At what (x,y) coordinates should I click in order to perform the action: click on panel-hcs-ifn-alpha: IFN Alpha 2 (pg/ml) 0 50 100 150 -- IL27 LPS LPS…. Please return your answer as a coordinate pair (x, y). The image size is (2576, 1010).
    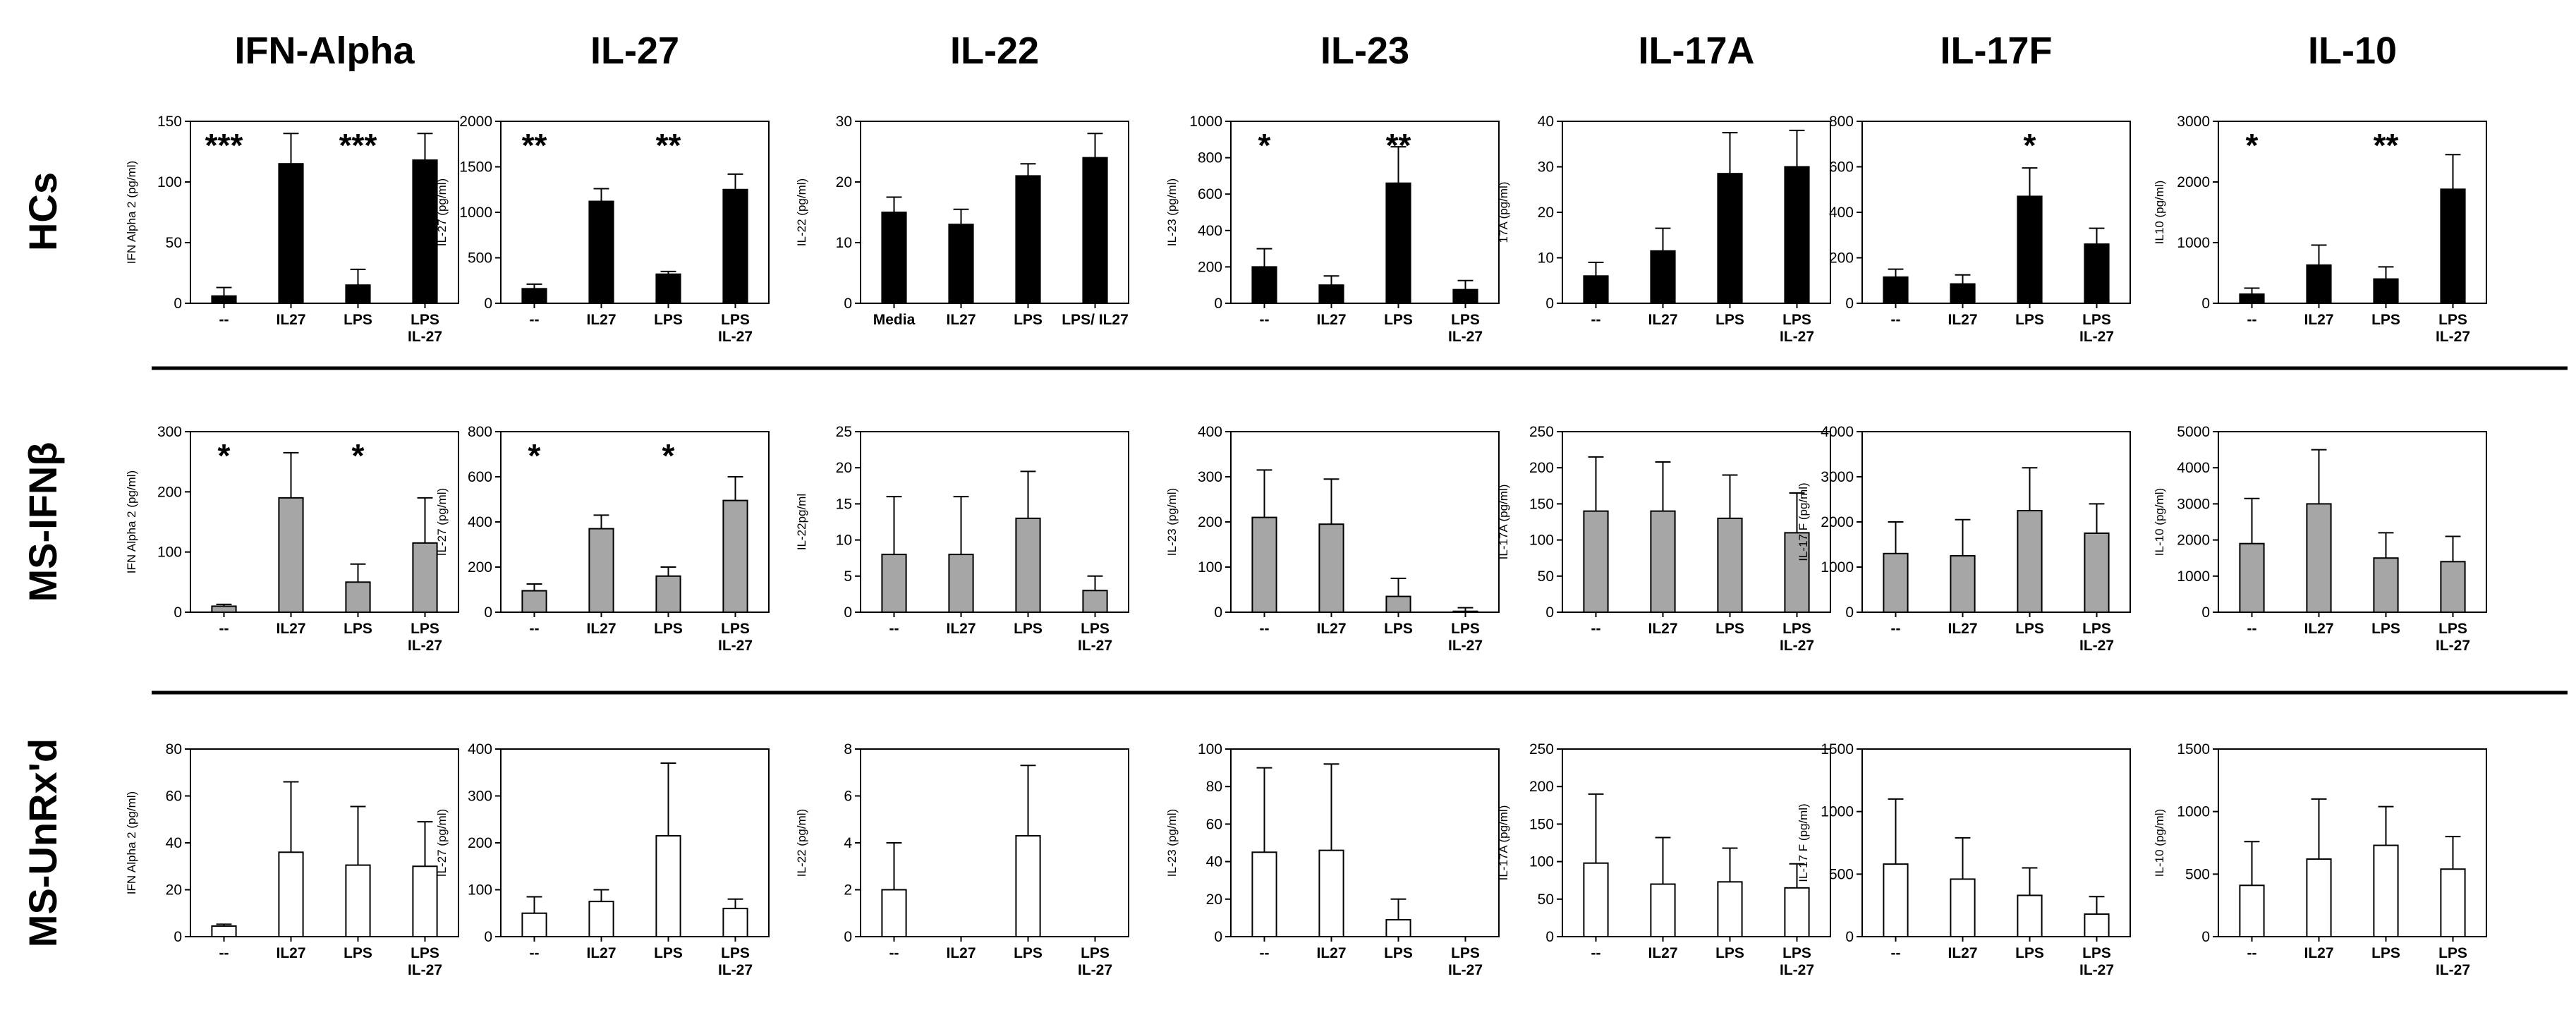
    Looking at the image, I should click on (292, 229).